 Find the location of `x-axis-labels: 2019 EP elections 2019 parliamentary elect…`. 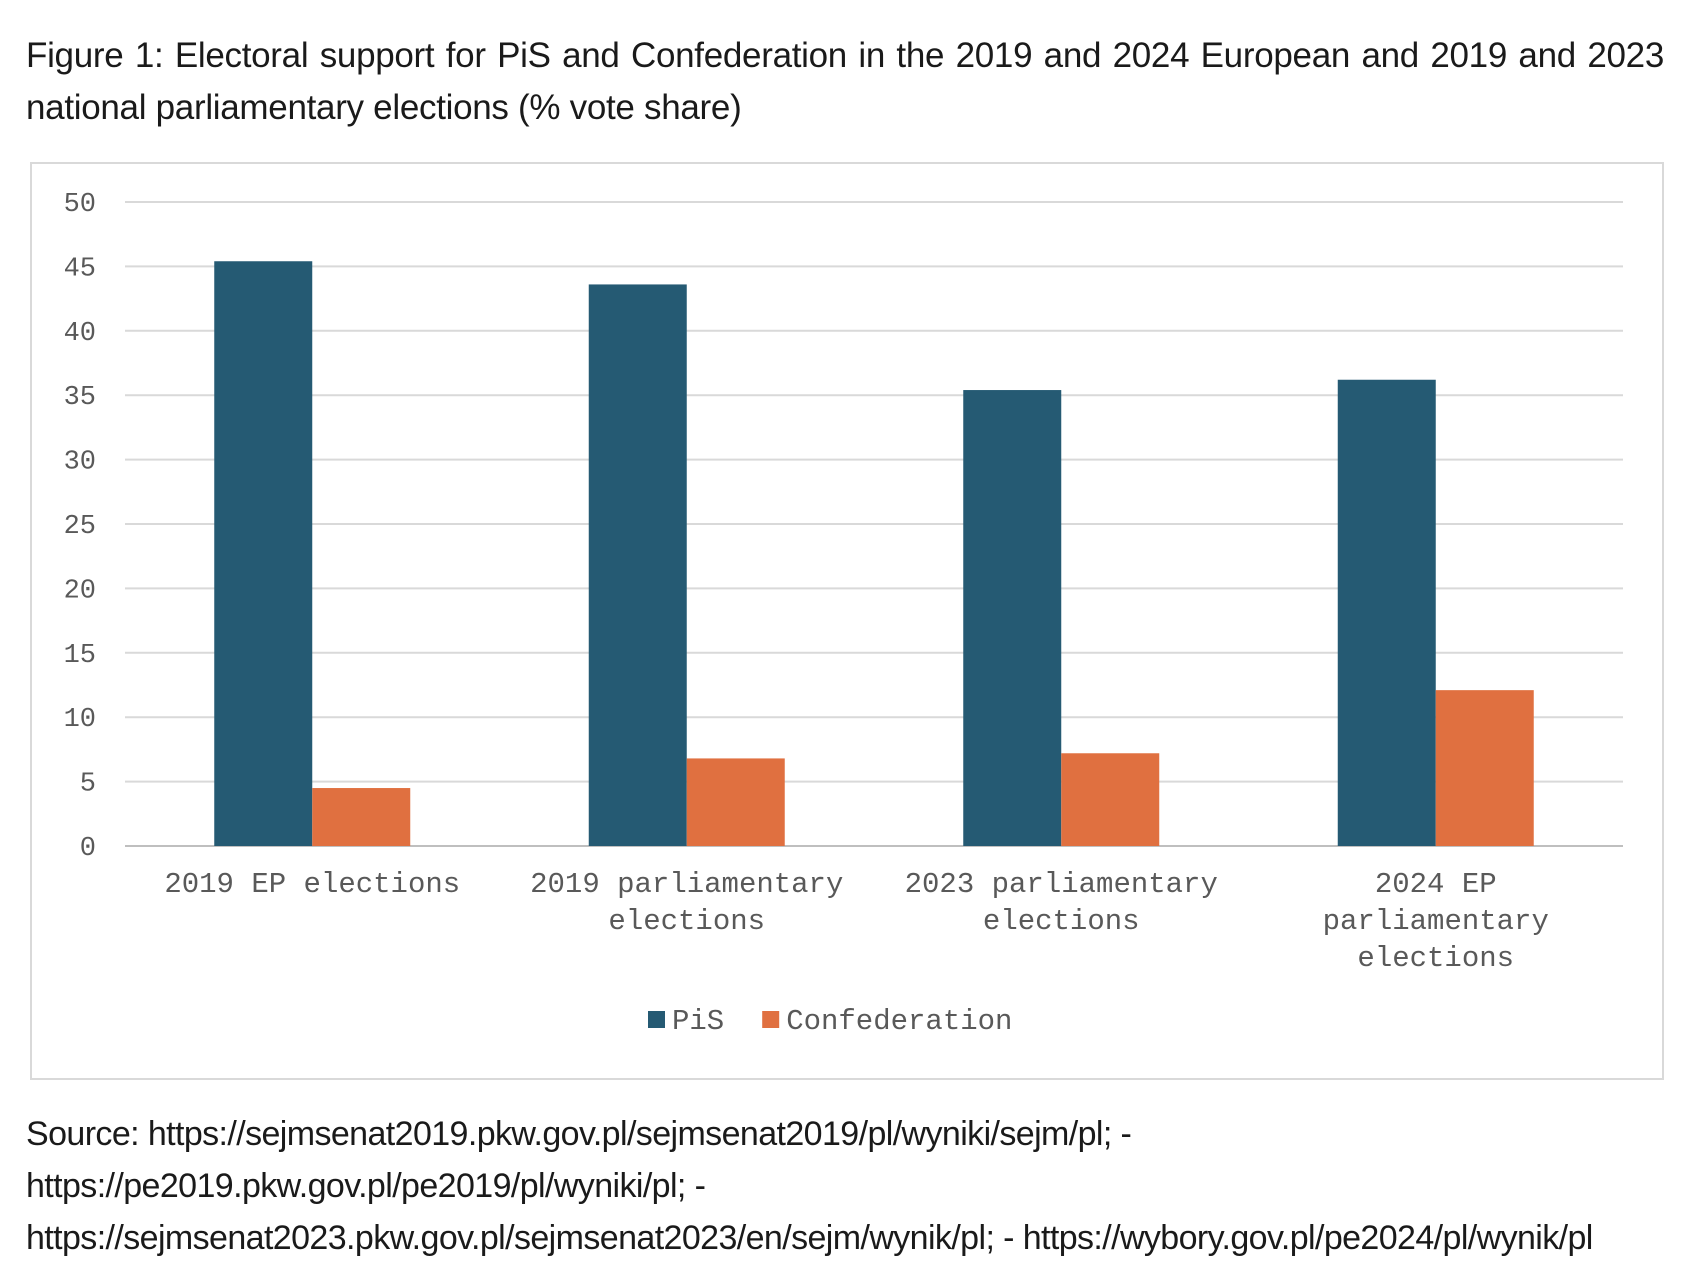

x-axis-labels: 2019 EP elections 2019 parliamentary elect… is located at coordinates (856, 921).